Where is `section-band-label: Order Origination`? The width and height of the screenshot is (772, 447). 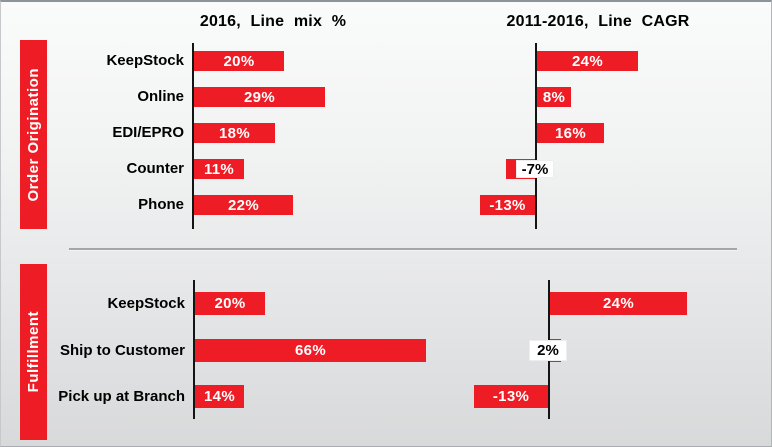 section-band-label: Order Origination is located at coordinates (33, 134).